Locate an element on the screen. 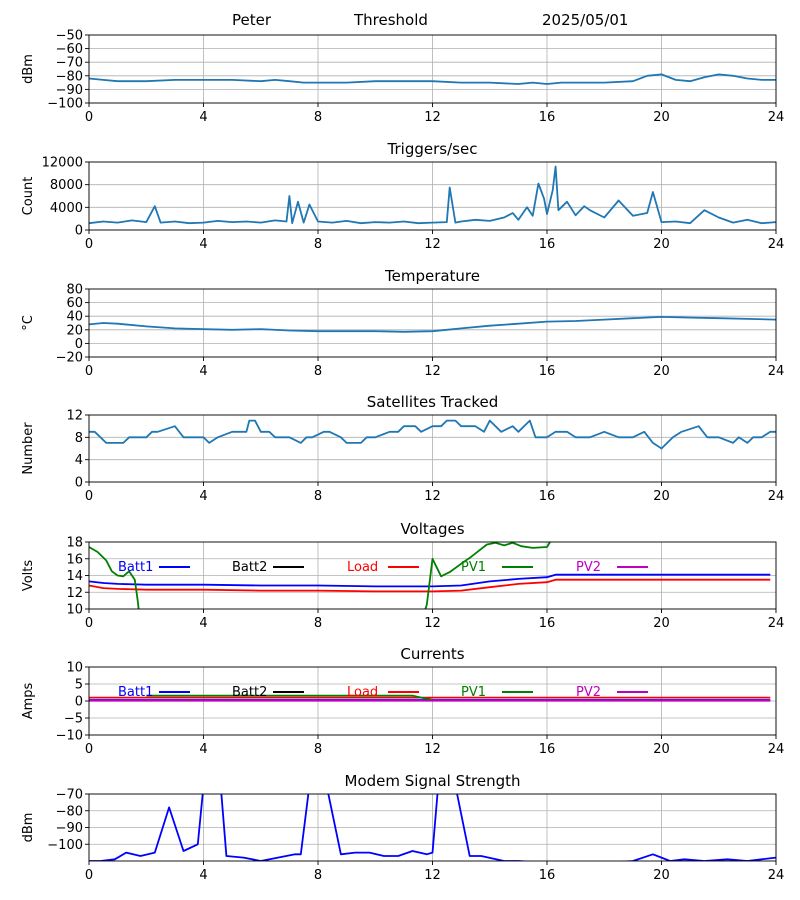 This screenshot has height=900, width=800. y-axis-label: Count is located at coordinates (28, 196).